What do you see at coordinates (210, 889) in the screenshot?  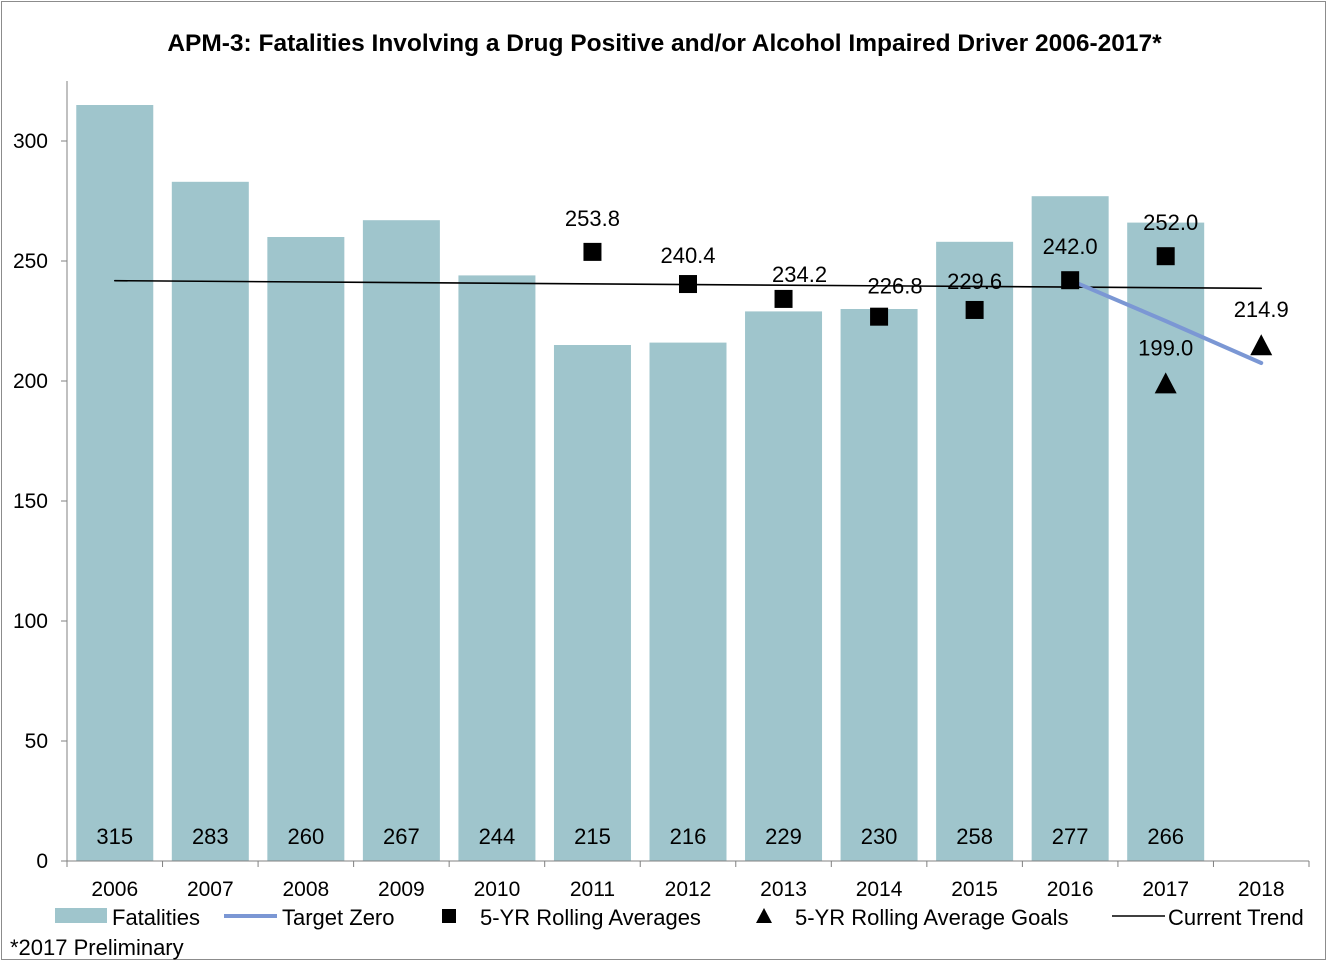 I see `x-tick-label-2007: 2007` at bounding box center [210, 889].